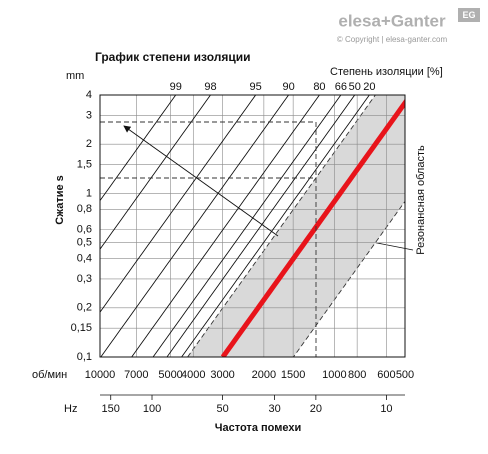 The width and height of the screenshot is (488, 454). Describe the element at coordinates (316, 409) in the screenshot. I see `hz-tick-label: 20` at that location.